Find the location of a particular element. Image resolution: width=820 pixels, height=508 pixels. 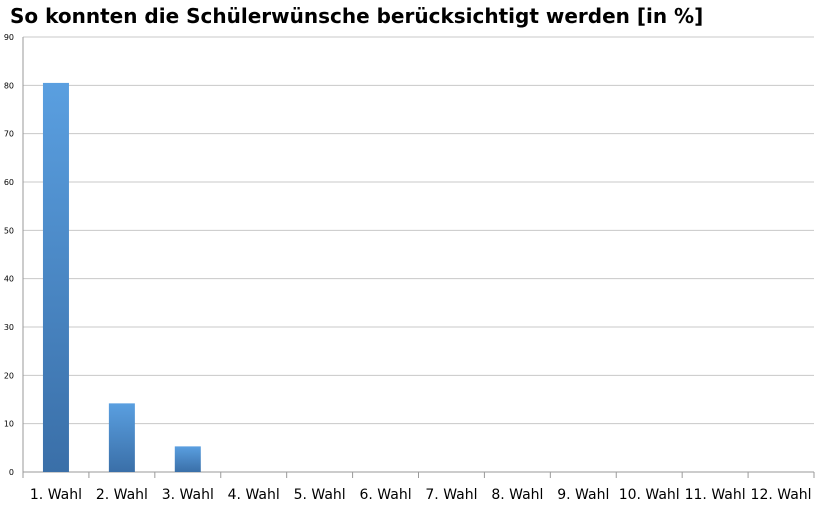

x-tick-label: 10. Wahl is located at coordinates (649, 495).